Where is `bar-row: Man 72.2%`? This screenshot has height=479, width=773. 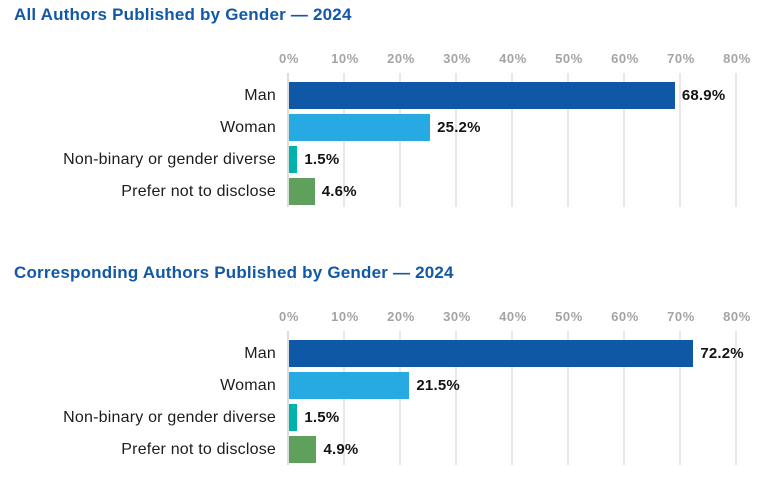
bar-row: Man 72.2% is located at coordinates (386, 353).